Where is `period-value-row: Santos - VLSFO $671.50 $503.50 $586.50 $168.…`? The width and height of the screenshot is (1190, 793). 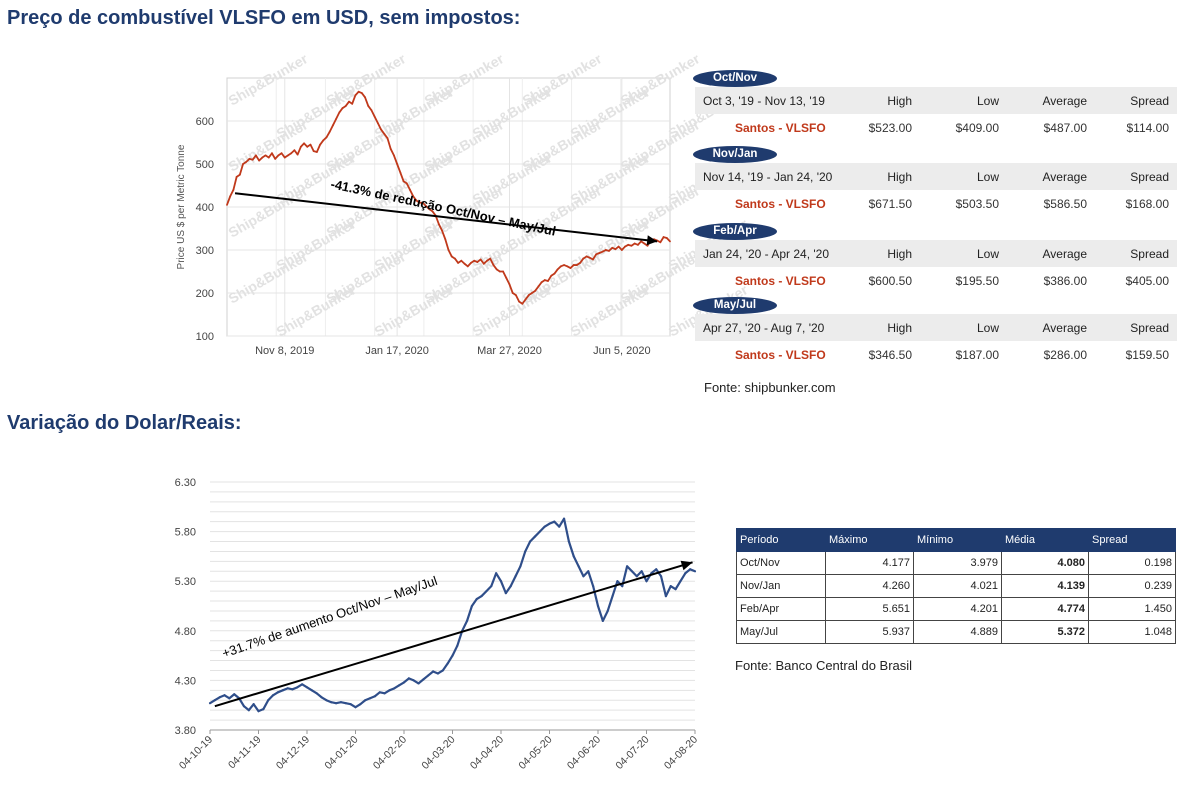
period-value-row: Santos - VLSFO $671.50 $503.50 $586.50 $168.… is located at coordinates (936, 203).